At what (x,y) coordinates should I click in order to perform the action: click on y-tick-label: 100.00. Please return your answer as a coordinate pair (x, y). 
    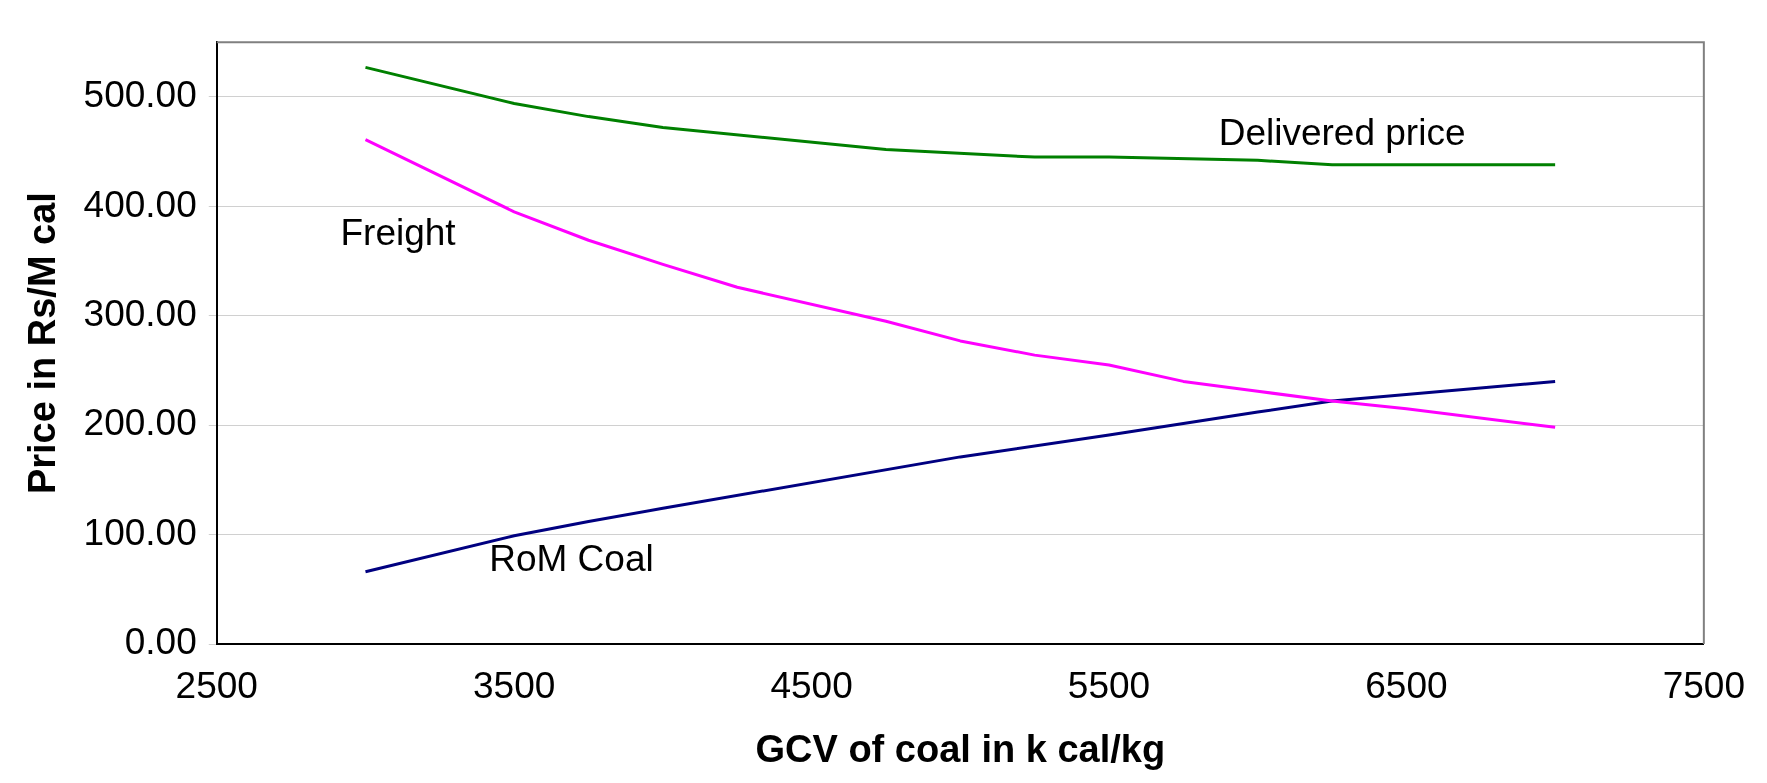
    Looking at the image, I should click on (140, 532).